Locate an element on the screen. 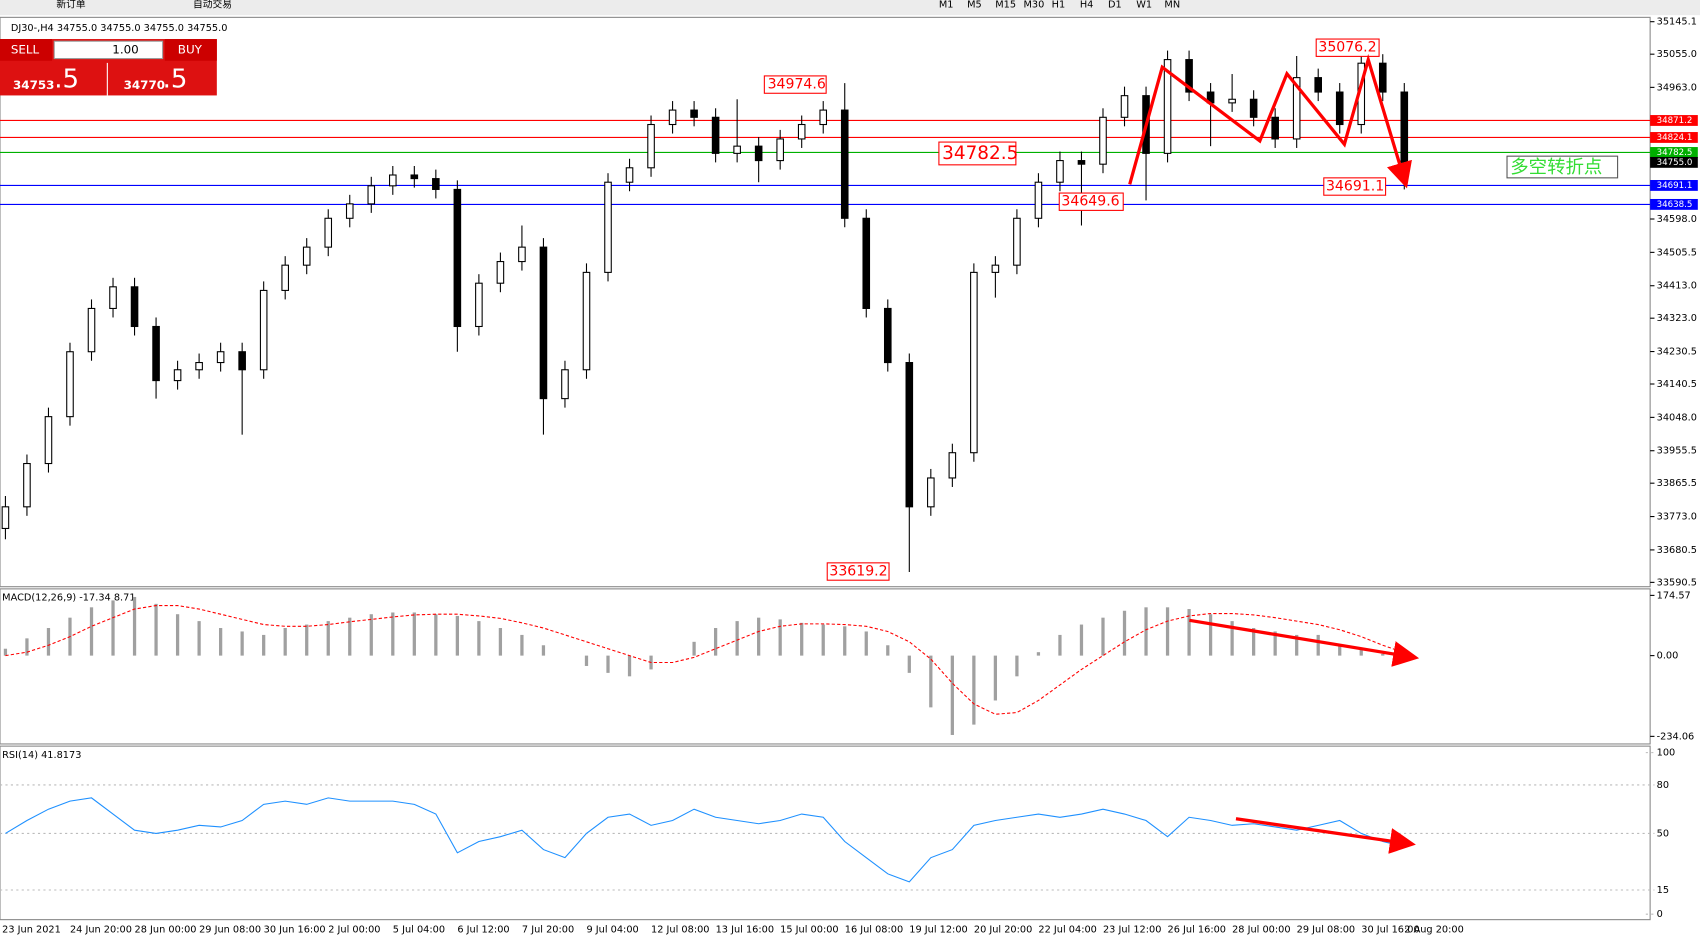 The height and width of the screenshot is (941, 1700). x-tick-label: 22 Jul 04:00 is located at coordinates (1067, 929).